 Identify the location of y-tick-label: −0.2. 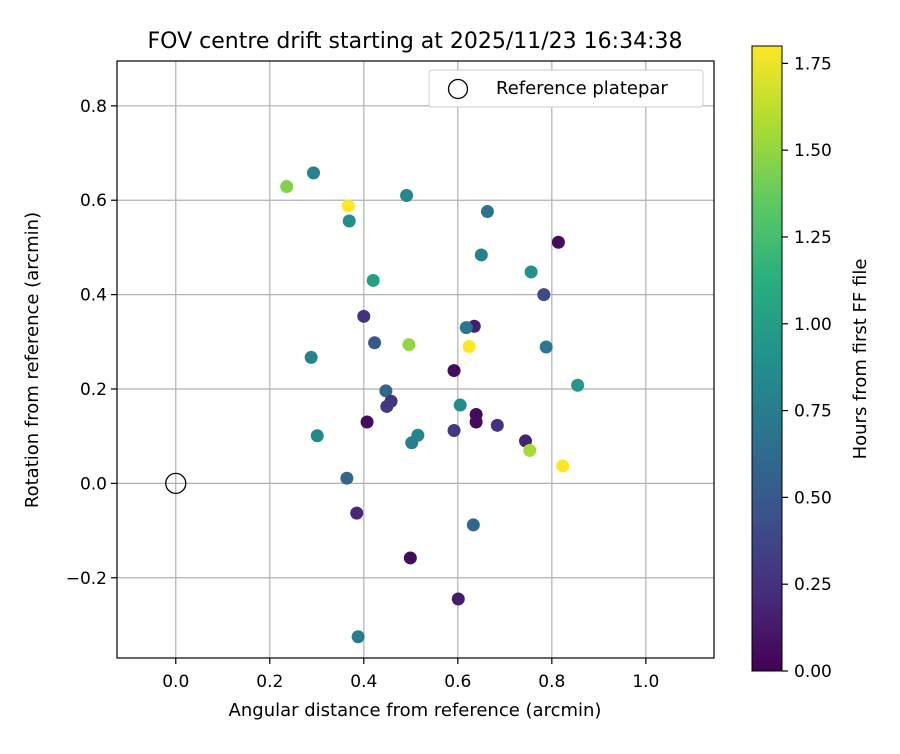
(86, 579).